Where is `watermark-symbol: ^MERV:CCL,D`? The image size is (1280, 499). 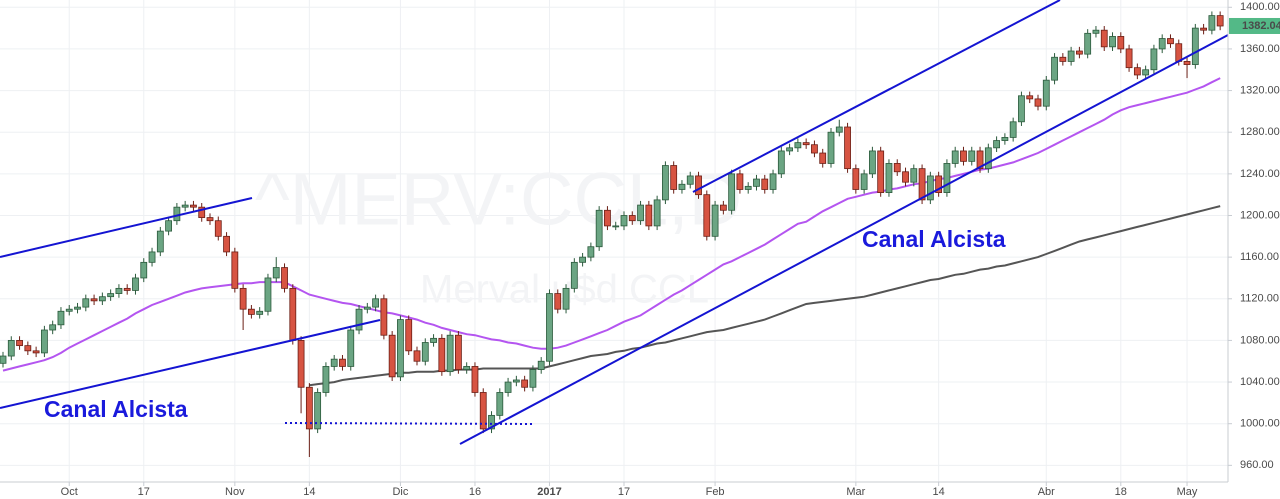
watermark-symbol: ^MERV:CCL,D is located at coordinates (498, 199).